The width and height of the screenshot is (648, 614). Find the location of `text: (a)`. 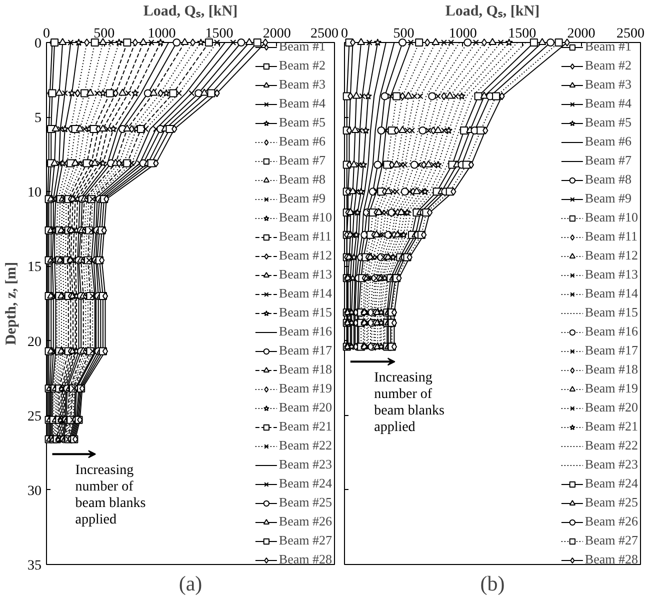

text: (a) is located at coordinates (190, 584).